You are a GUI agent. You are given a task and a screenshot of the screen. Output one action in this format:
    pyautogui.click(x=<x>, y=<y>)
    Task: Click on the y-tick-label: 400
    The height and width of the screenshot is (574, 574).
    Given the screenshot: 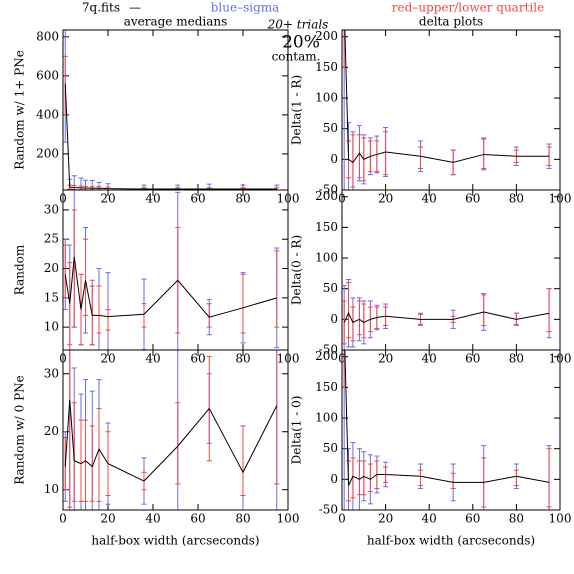 What is the action you would take?
    pyautogui.click(x=47, y=114)
    